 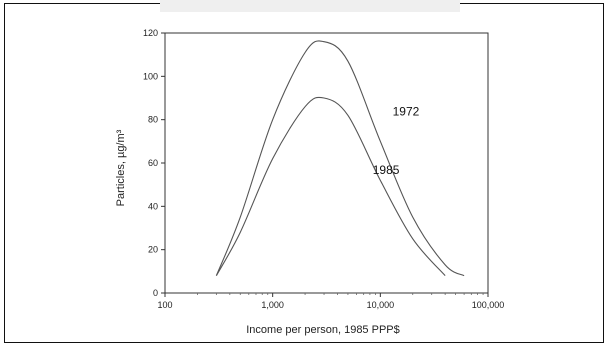 What do you see at coordinates (310, 6) in the screenshot?
I see `top-band` at bounding box center [310, 6].